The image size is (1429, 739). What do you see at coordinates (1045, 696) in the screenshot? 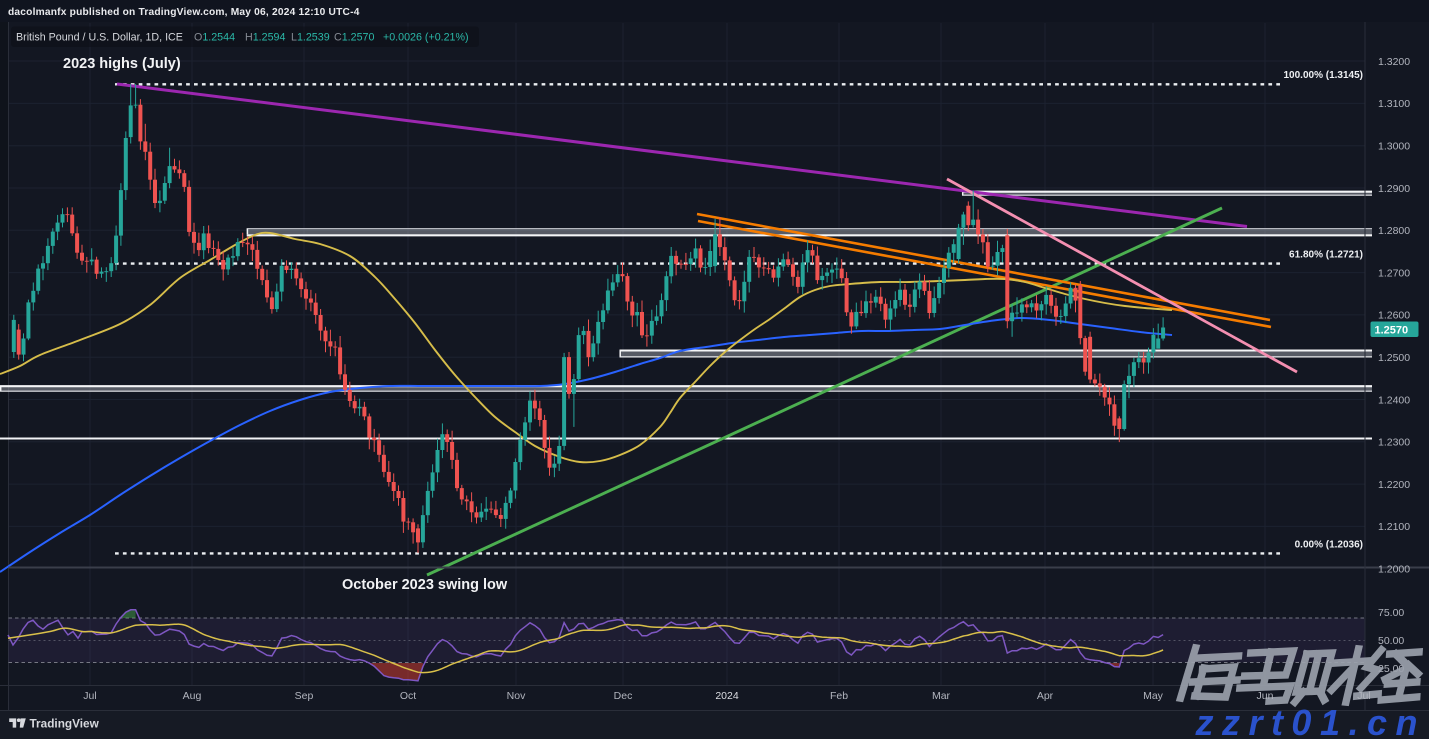
I see `svg-text: Apr` at bounding box center [1045, 696].